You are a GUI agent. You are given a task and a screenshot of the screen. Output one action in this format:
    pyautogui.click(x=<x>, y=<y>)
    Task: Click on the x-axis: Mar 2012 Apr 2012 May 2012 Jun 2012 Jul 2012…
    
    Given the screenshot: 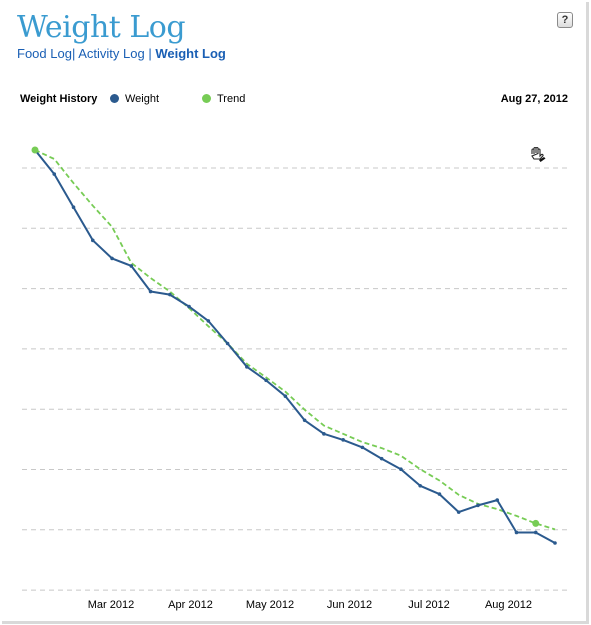 What is the action you would take?
    pyautogui.click(x=310, y=605)
    